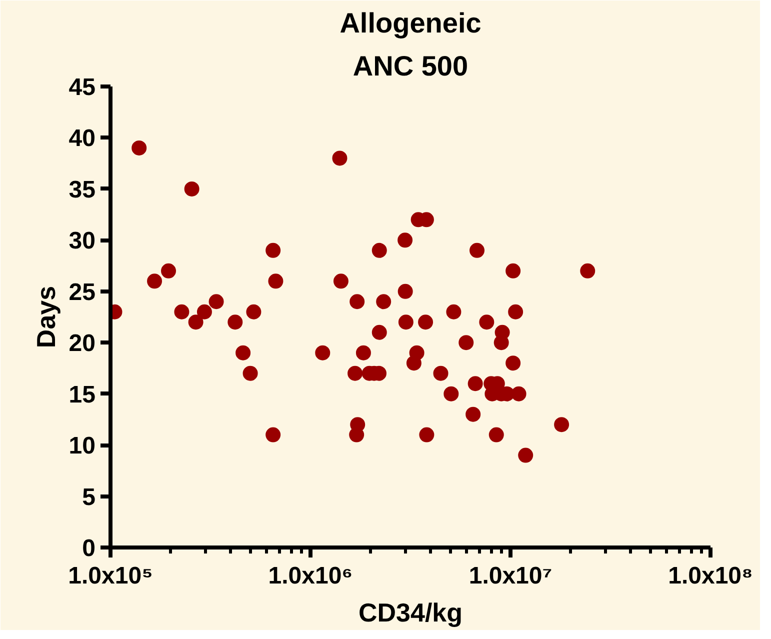  Describe the element at coordinates (710, 576) in the screenshot. I see `x-tick-label: 1.0x10⁸` at that location.